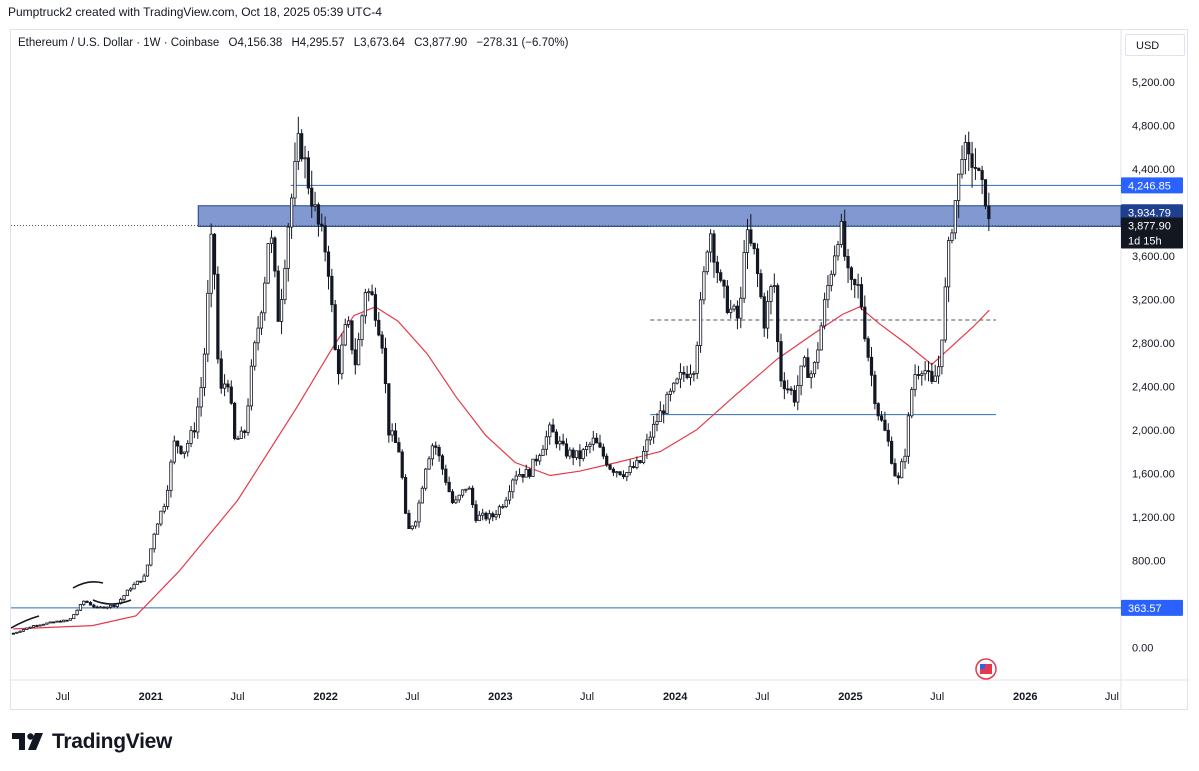 The height and width of the screenshot is (771, 1199). I want to click on brand-name: TradingView, so click(112, 741).